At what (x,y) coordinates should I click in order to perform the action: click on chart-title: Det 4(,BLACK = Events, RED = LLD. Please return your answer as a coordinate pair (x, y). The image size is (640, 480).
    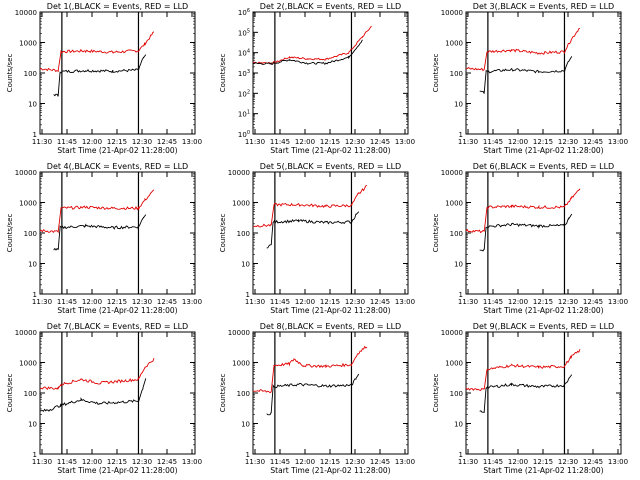
    Looking at the image, I should click on (117, 166).